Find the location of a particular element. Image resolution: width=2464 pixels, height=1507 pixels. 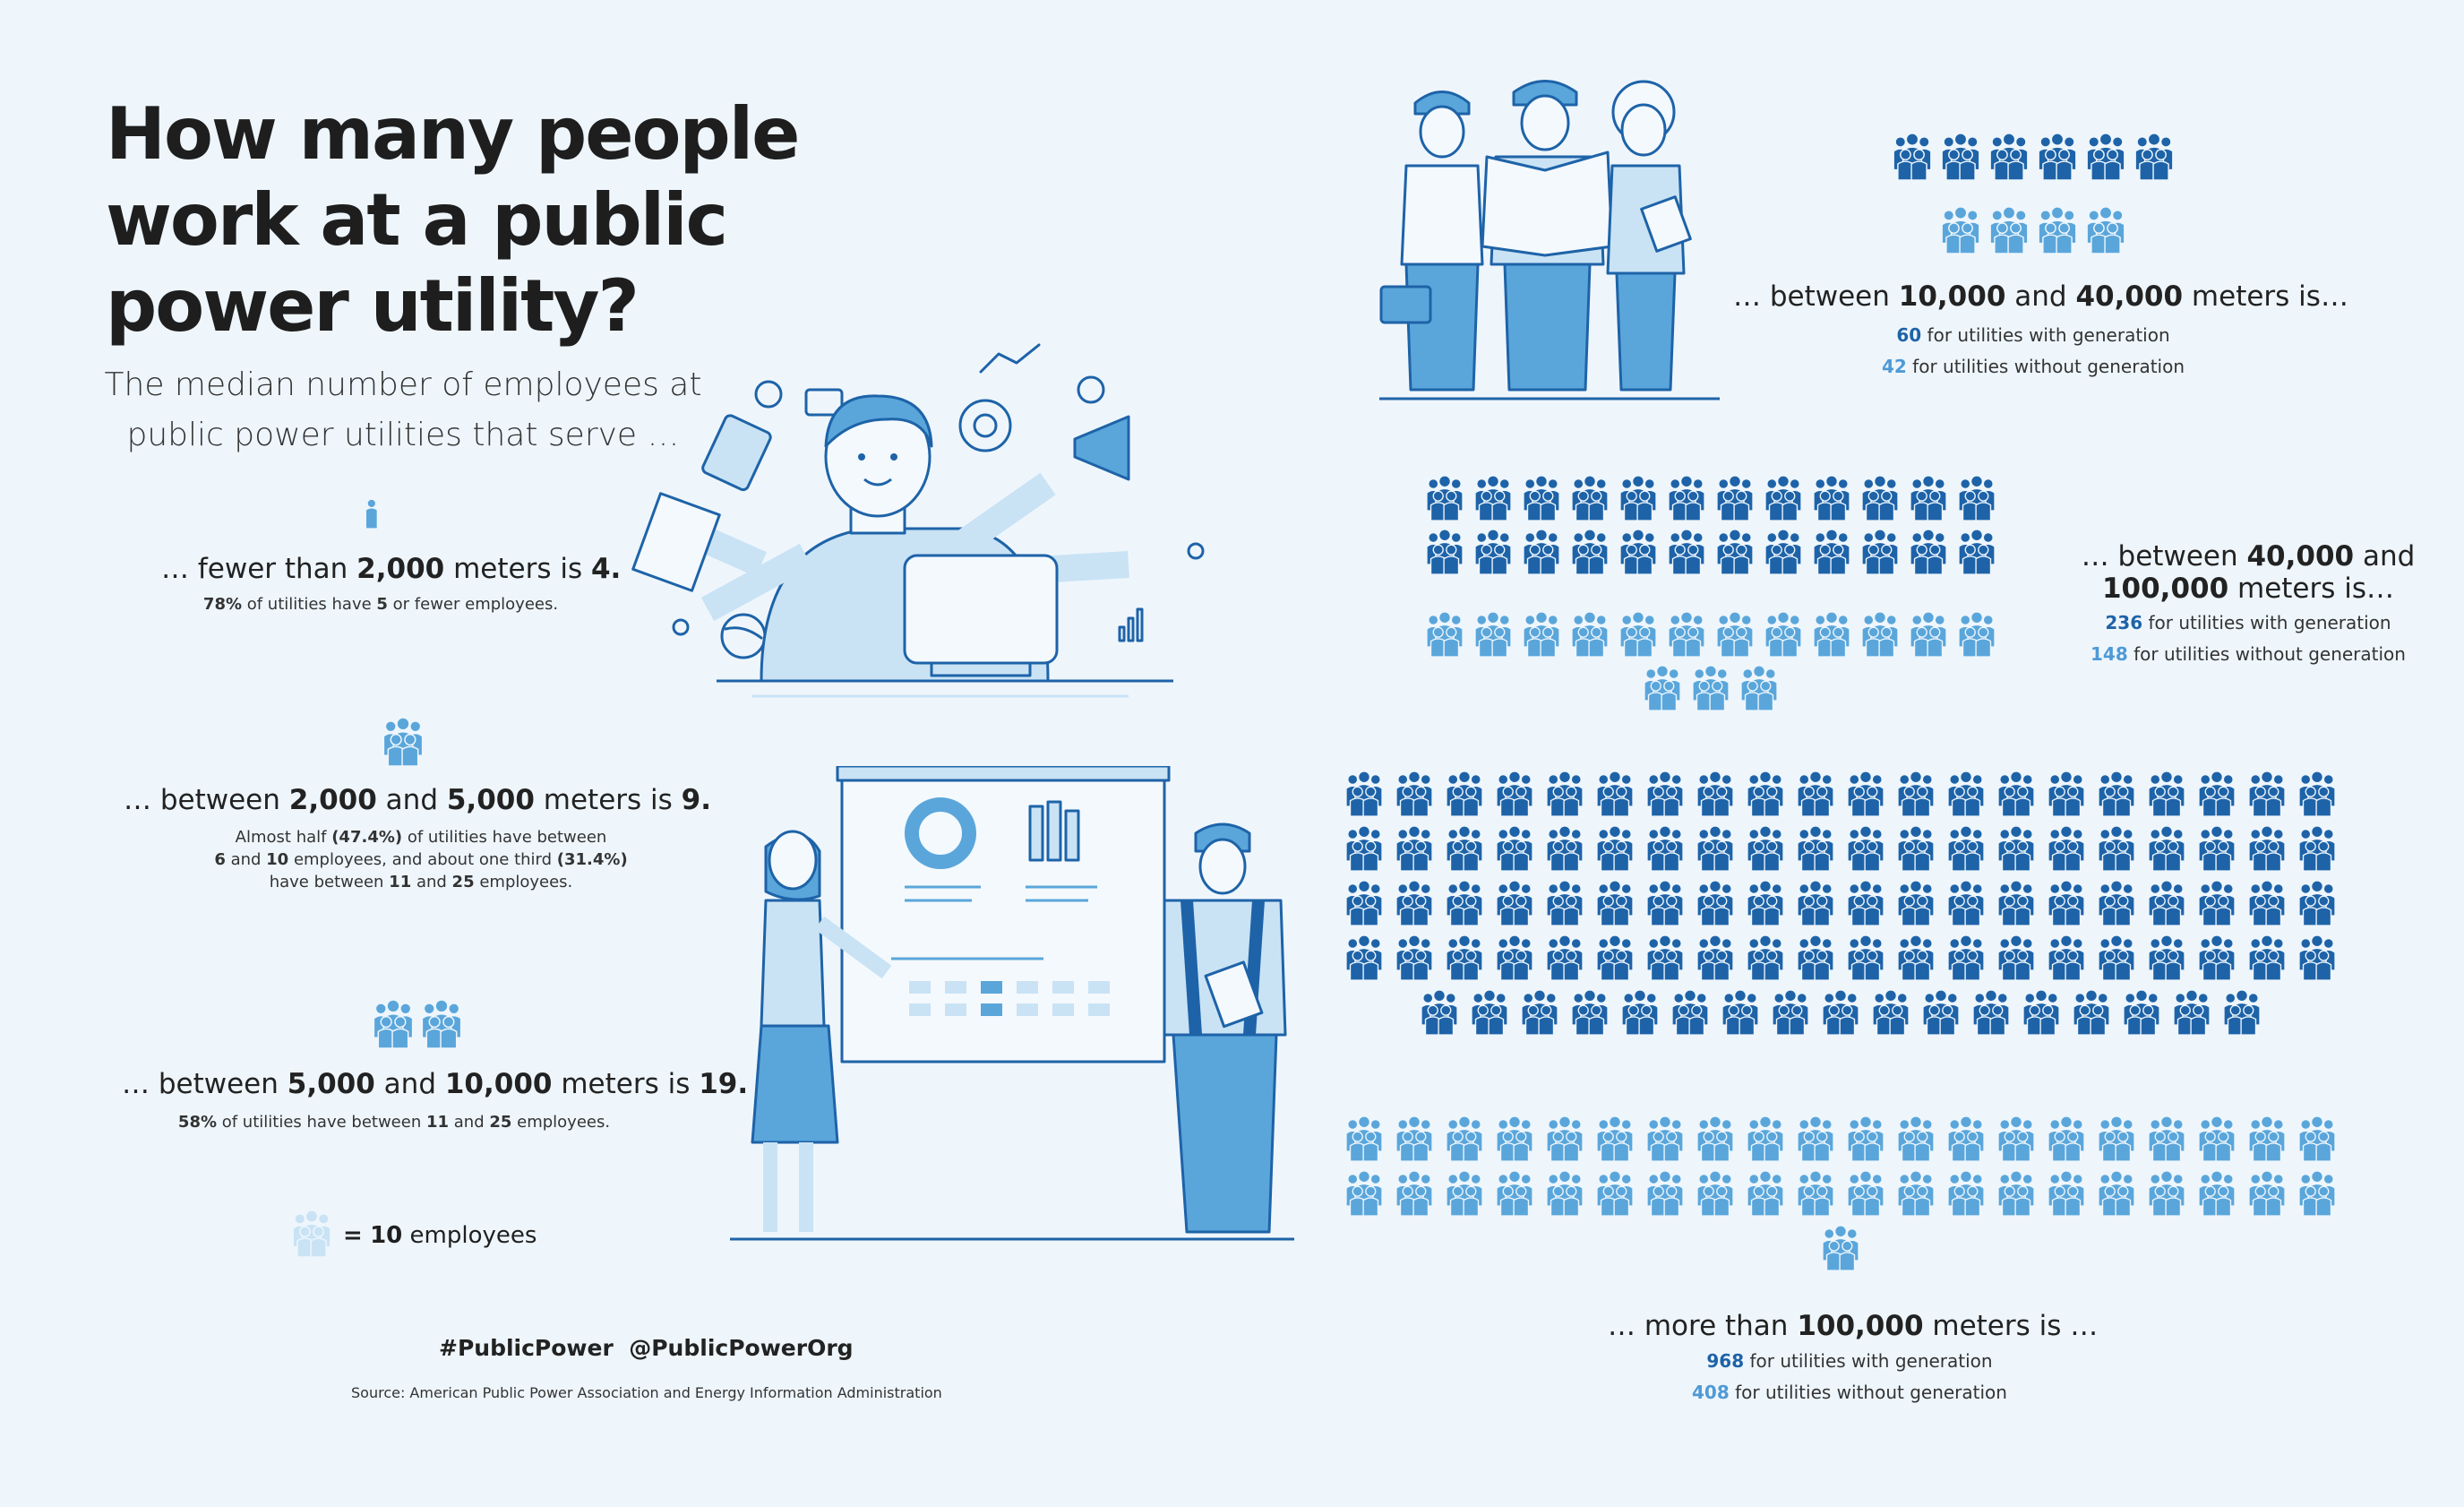

icons-lt2000 is located at coordinates (366, 513).